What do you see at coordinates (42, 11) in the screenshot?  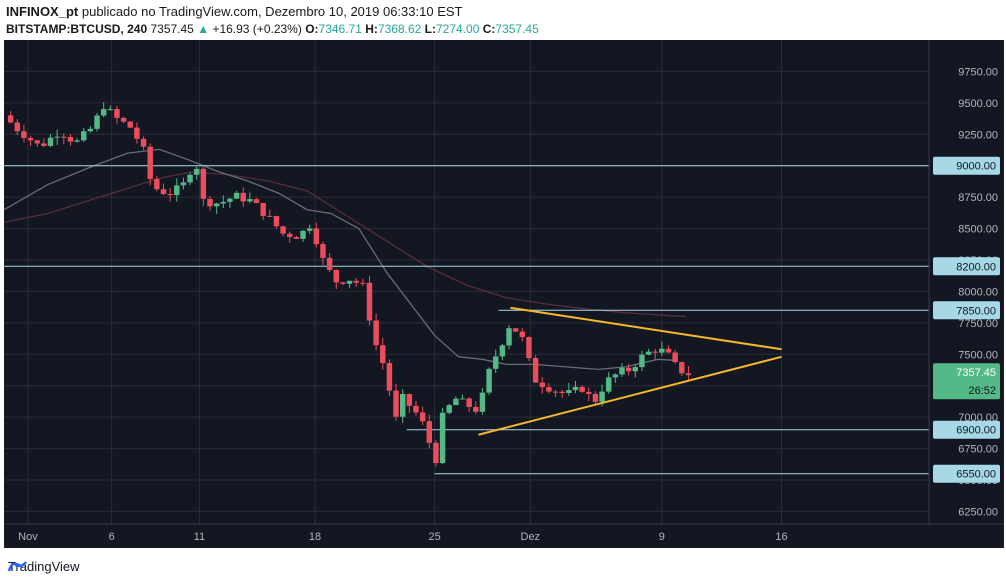 I see `author-name: INFINOX_pt` at bounding box center [42, 11].